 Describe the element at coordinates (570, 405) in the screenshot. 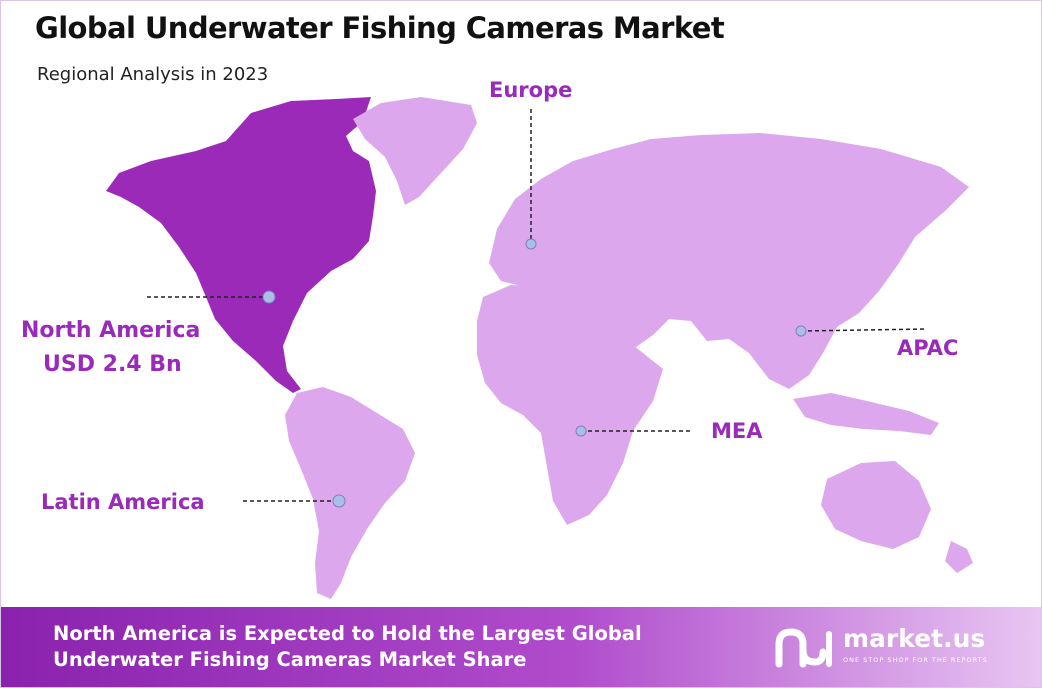

I see `africa-landmass` at that location.